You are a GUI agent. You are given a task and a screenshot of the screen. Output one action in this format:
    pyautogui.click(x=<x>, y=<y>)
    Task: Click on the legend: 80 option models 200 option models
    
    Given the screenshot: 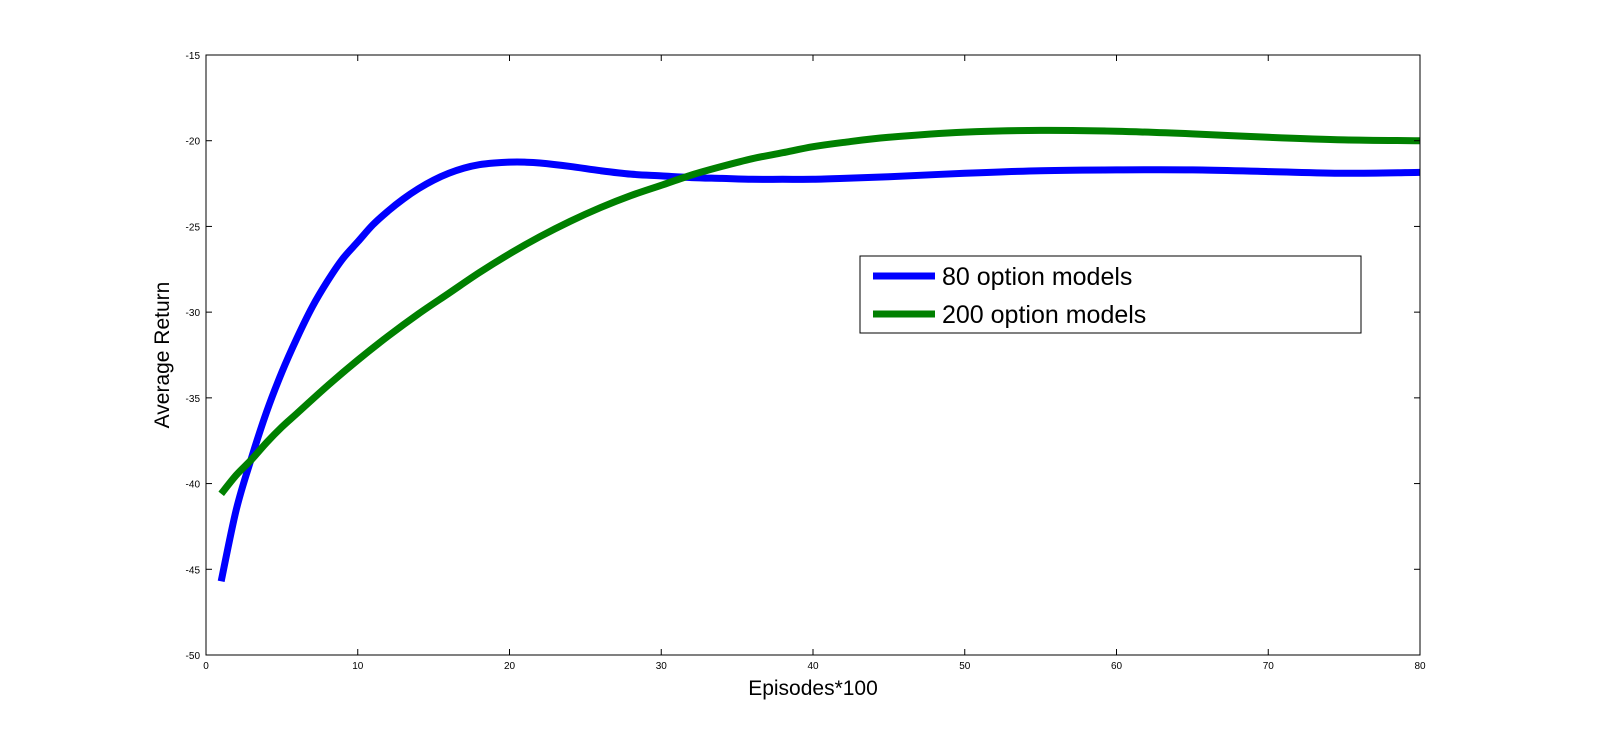 What is the action you would take?
    pyautogui.click(x=1110, y=294)
    